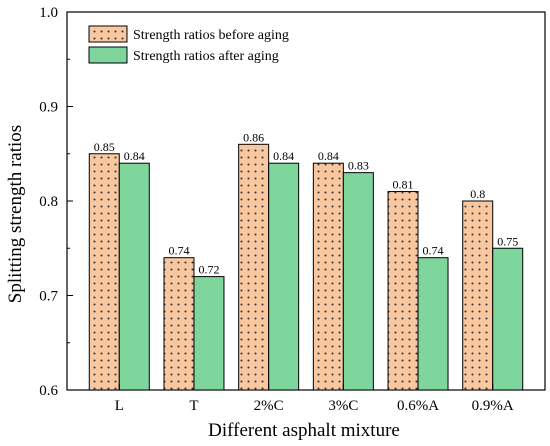 This screenshot has width=550, height=446. Describe the element at coordinates (253, 137) in the screenshot. I see `data-label: 0.86` at that location.